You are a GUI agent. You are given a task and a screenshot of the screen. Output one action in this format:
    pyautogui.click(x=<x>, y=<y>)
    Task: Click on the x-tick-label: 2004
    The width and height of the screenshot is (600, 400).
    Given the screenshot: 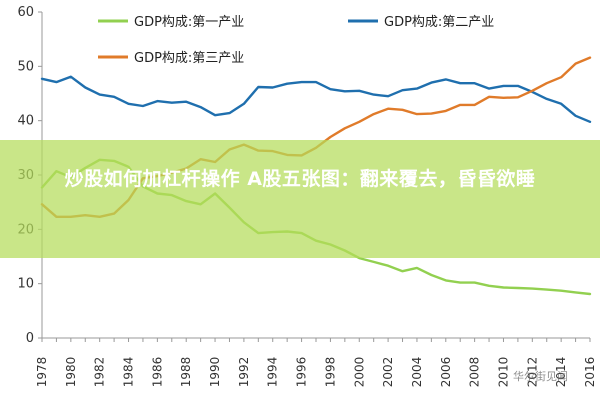 What is the action you would take?
    pyautogui.click(x=417, y=372)
    